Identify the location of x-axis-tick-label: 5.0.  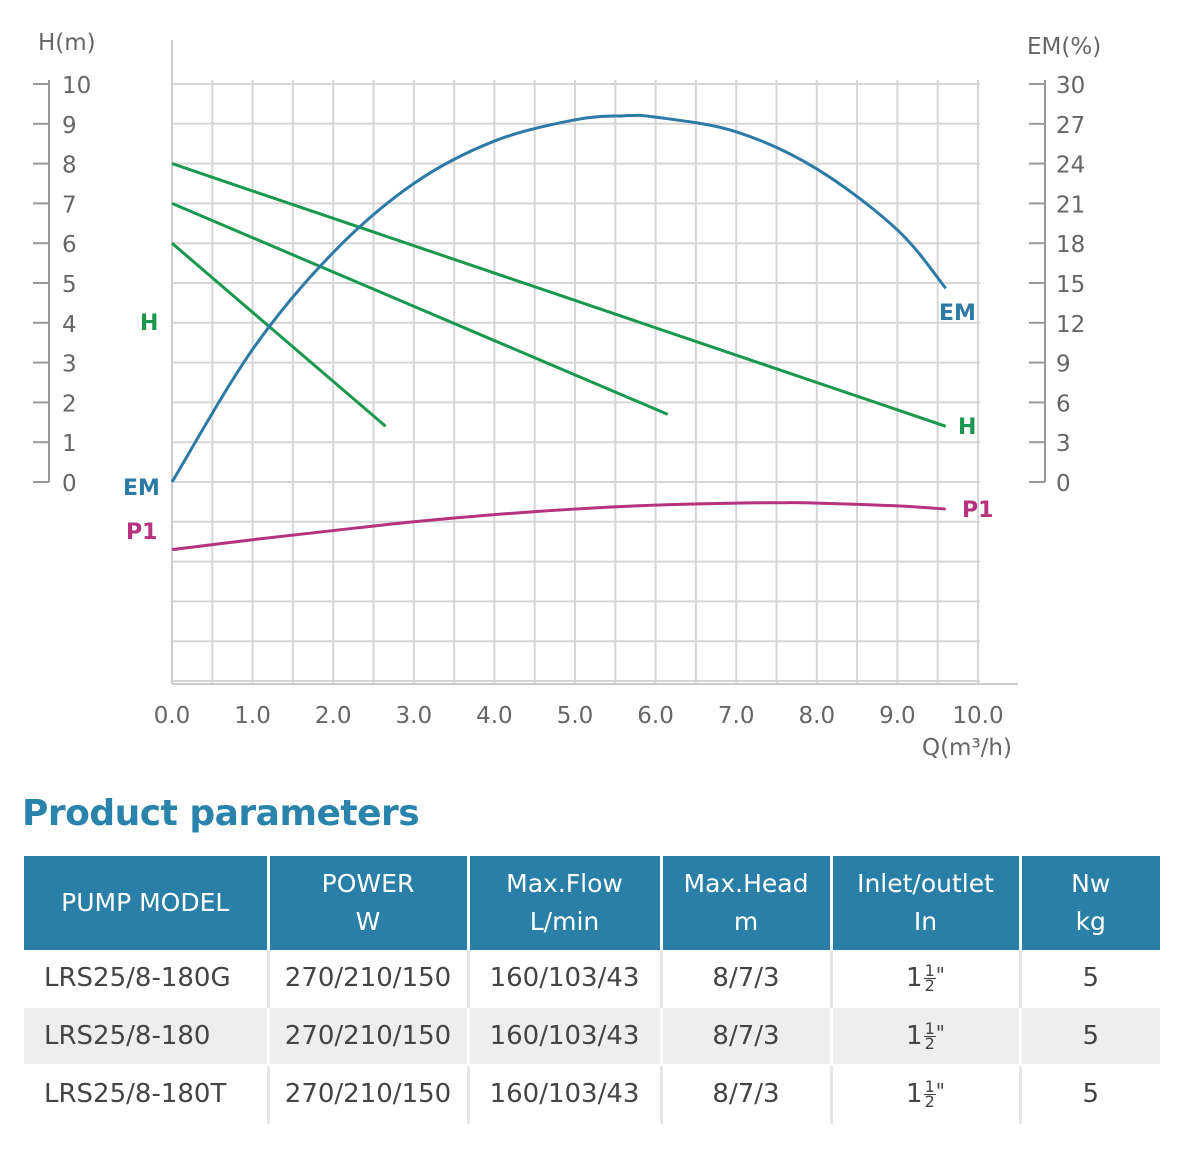
(575, 716).